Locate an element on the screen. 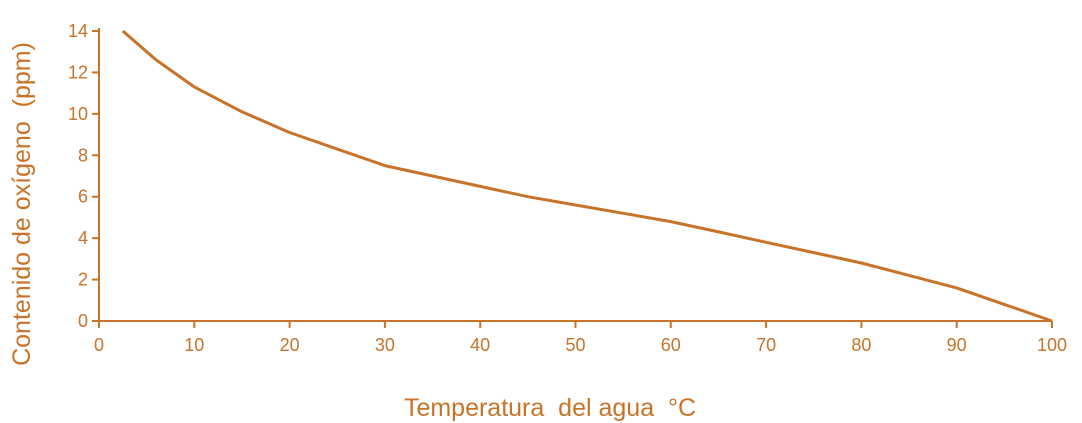  x-tick-label: 80 is located at coordinates (861, 345).